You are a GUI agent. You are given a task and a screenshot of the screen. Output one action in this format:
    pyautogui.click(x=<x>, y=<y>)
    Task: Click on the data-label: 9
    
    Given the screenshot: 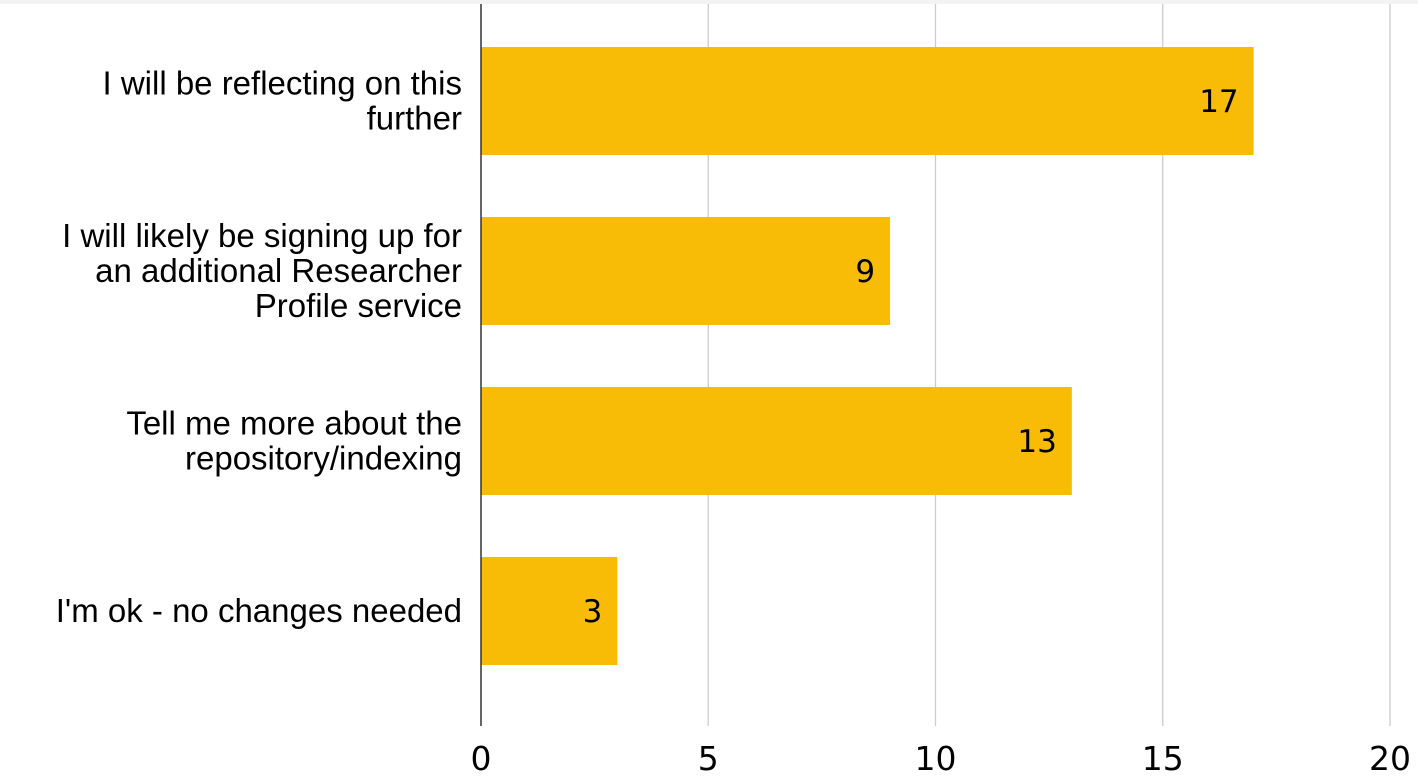 What is the action you would take?
    pyautogui.click(x=865, y=272)
    